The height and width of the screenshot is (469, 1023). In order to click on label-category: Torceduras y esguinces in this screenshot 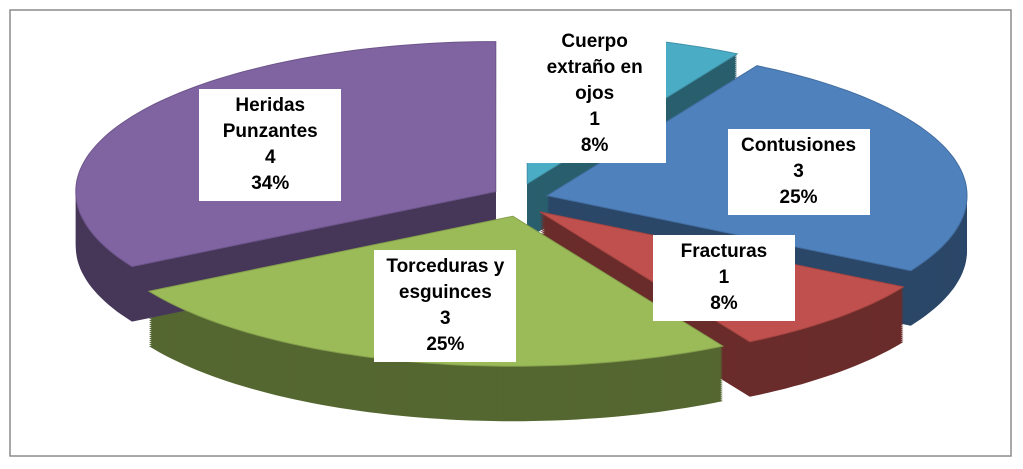, I will do `click(445, 280)`.